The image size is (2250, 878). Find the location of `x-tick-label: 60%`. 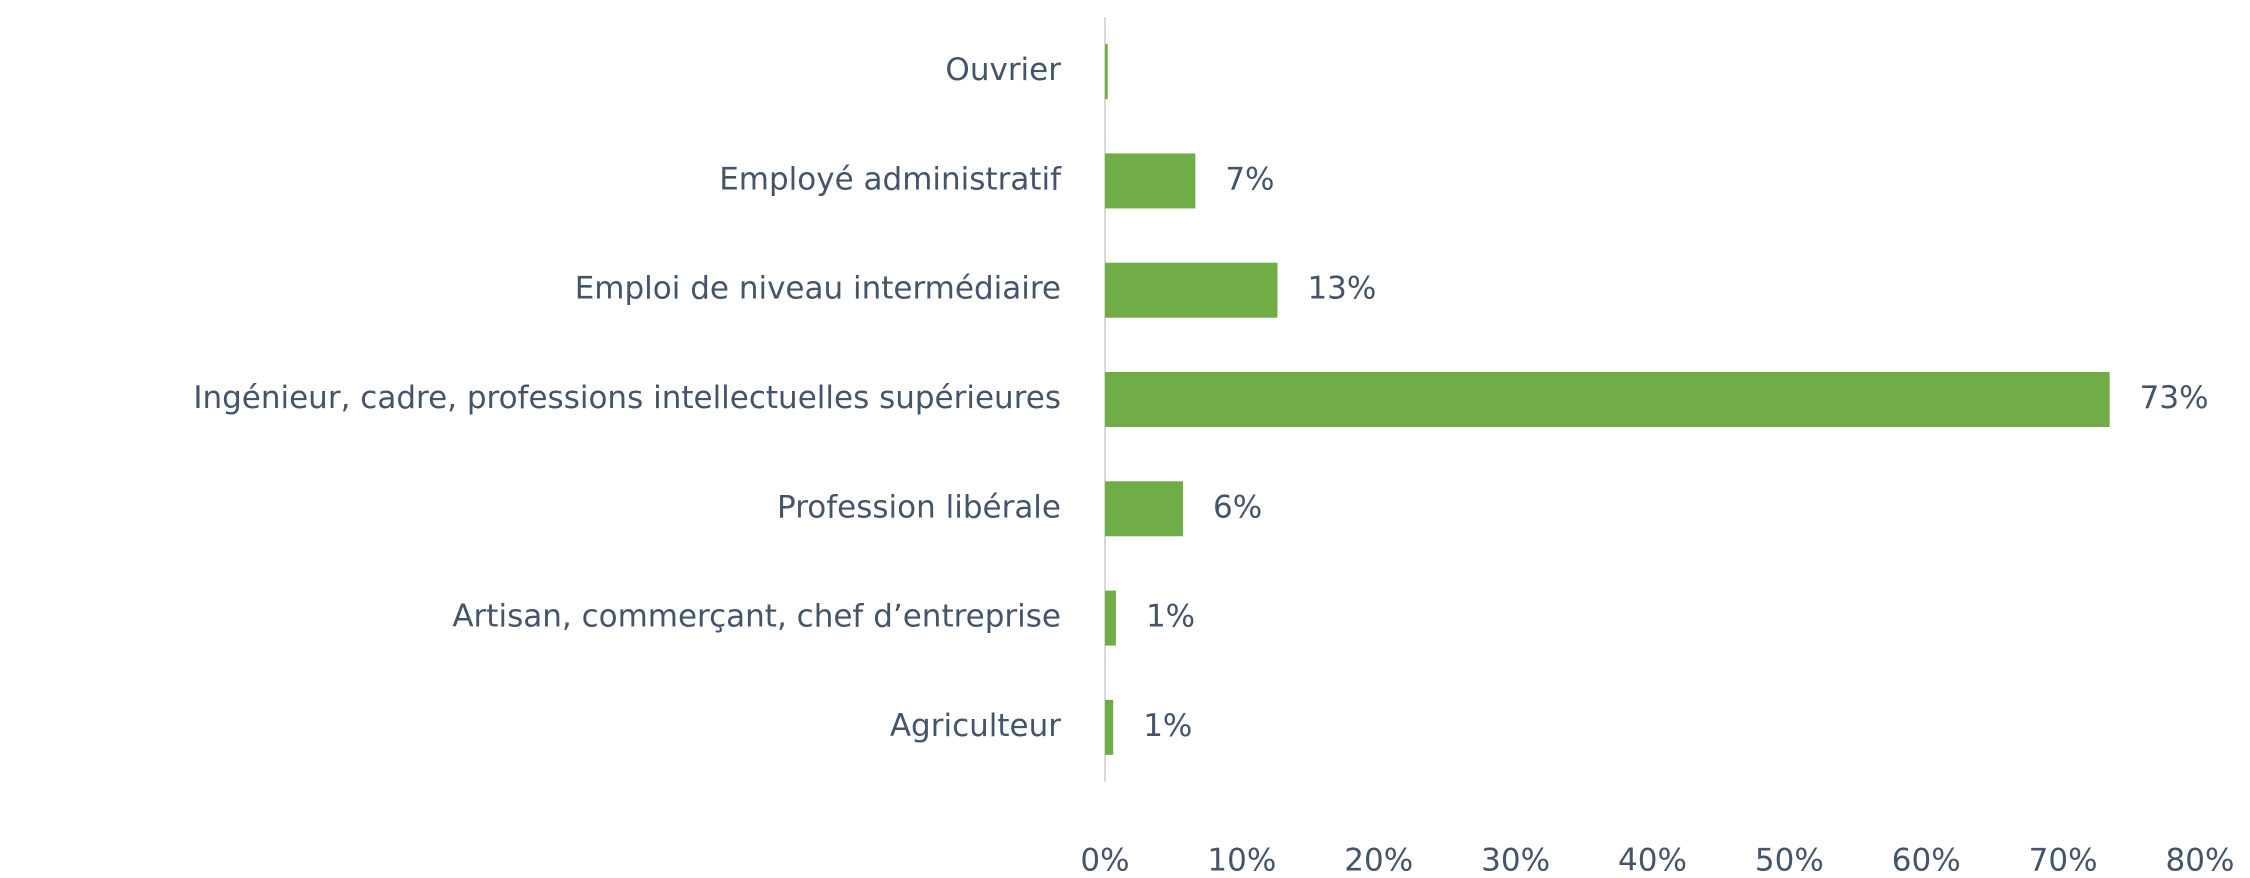

x-tick-label: 60% is located at coordinates (1926, 860).